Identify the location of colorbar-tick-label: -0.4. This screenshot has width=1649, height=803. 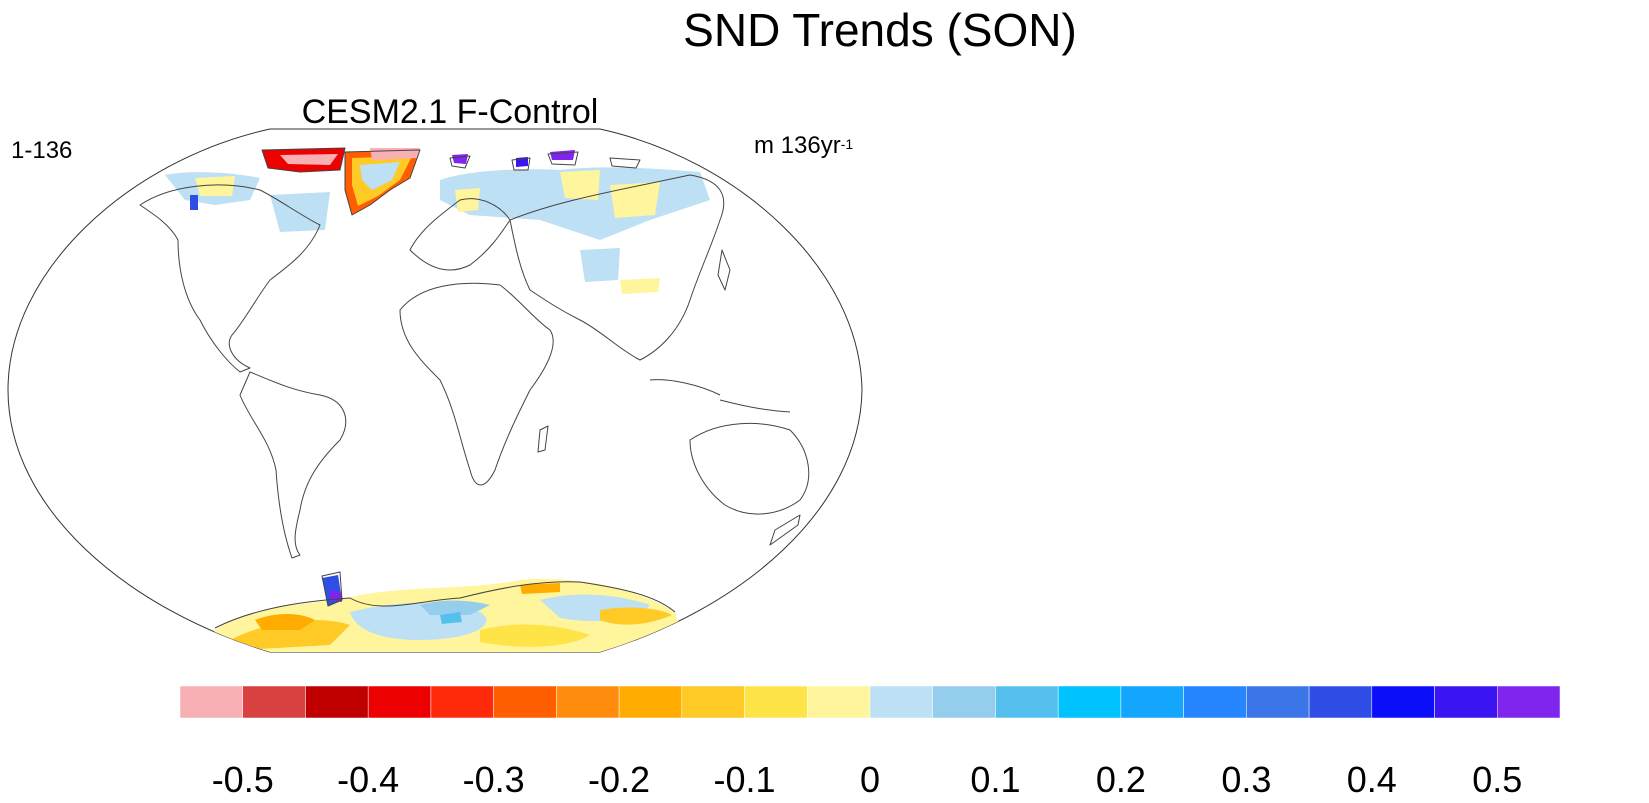
(368, 779).